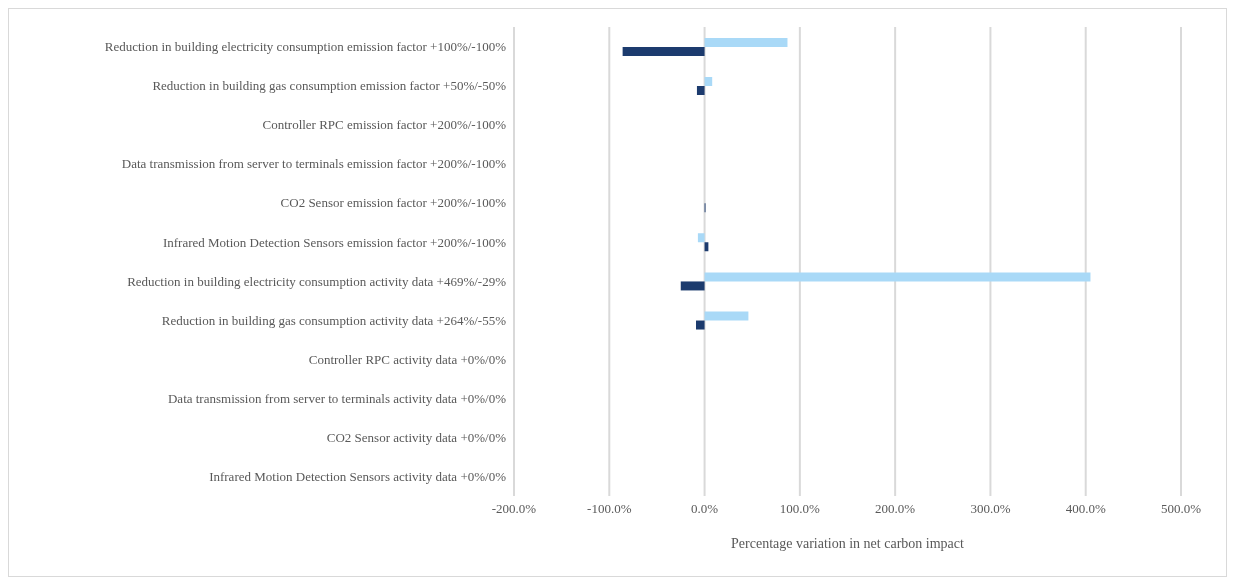 This screenshot has height=585, width=1235. What do you see at coordinates (705, 509) in the screenshot?
I see `x-tick-label: 0.0%` at bounding box center [705, 509].